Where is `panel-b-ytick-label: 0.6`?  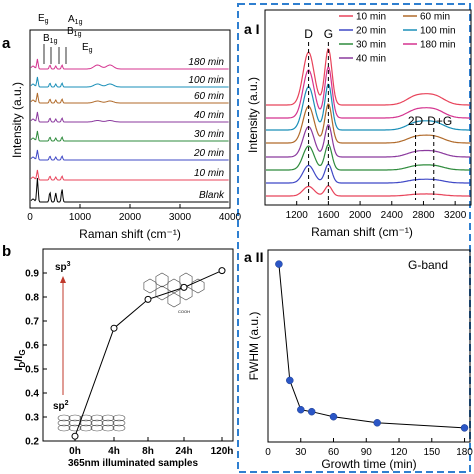
panel-b-ytick-label: 0.6 is located at coordinates (32, 346).